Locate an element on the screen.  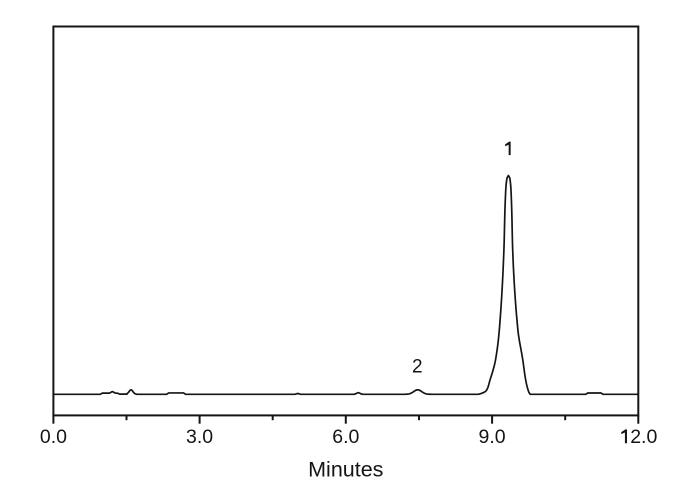
svg-text: Minutes is located at coordinates (345, 470).